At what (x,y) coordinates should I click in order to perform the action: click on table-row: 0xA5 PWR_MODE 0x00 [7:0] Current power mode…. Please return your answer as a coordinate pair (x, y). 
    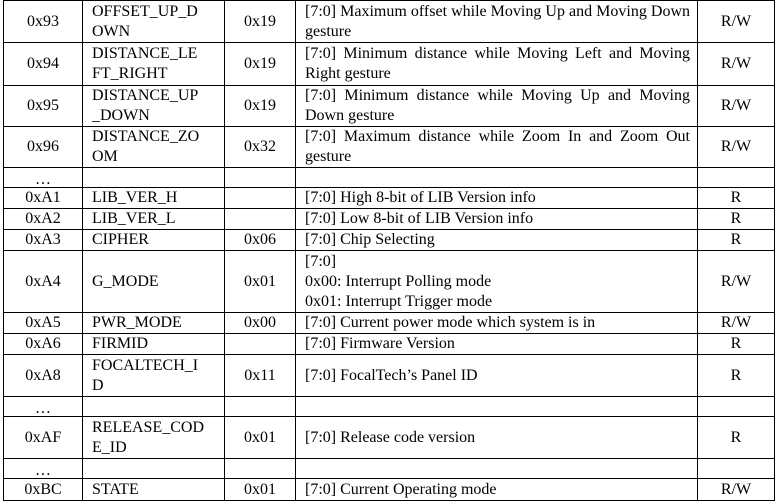
    Looking at the image, I should click on (389, 323).